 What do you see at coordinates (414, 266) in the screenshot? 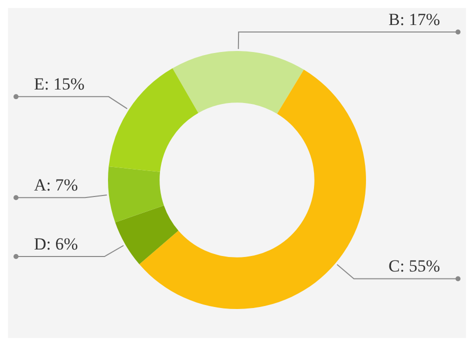
I see `slice-label: C: 55%` at bounding box center [414, 266].